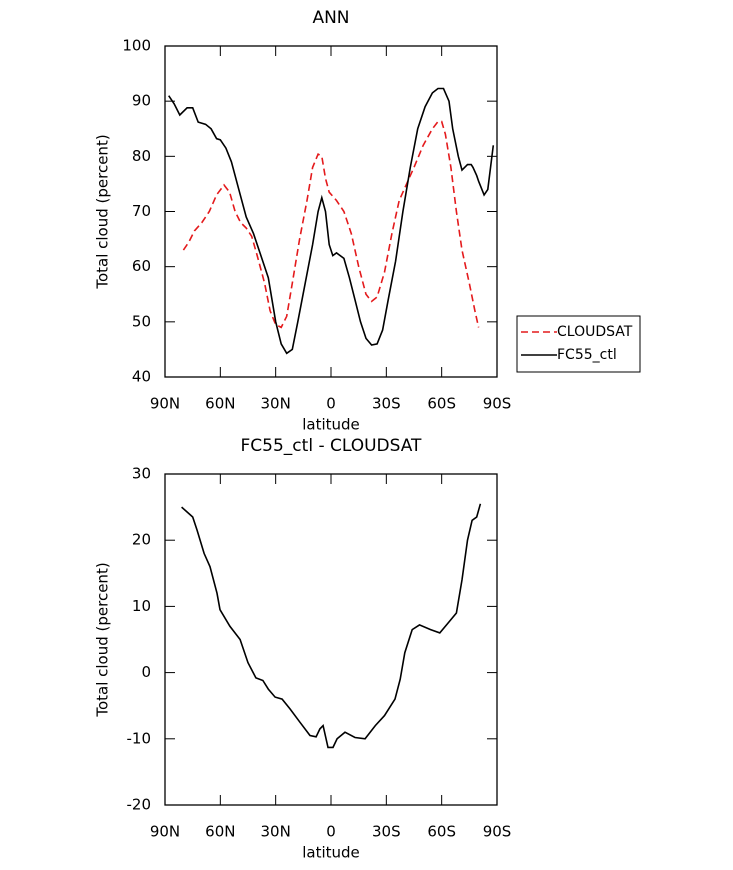 The height and width of the screenshot is (870, 733). What do you see at coordinates (141, 156) in the screenshot?
I see `y-tick-label: 80` at bounding box center [141, 156].